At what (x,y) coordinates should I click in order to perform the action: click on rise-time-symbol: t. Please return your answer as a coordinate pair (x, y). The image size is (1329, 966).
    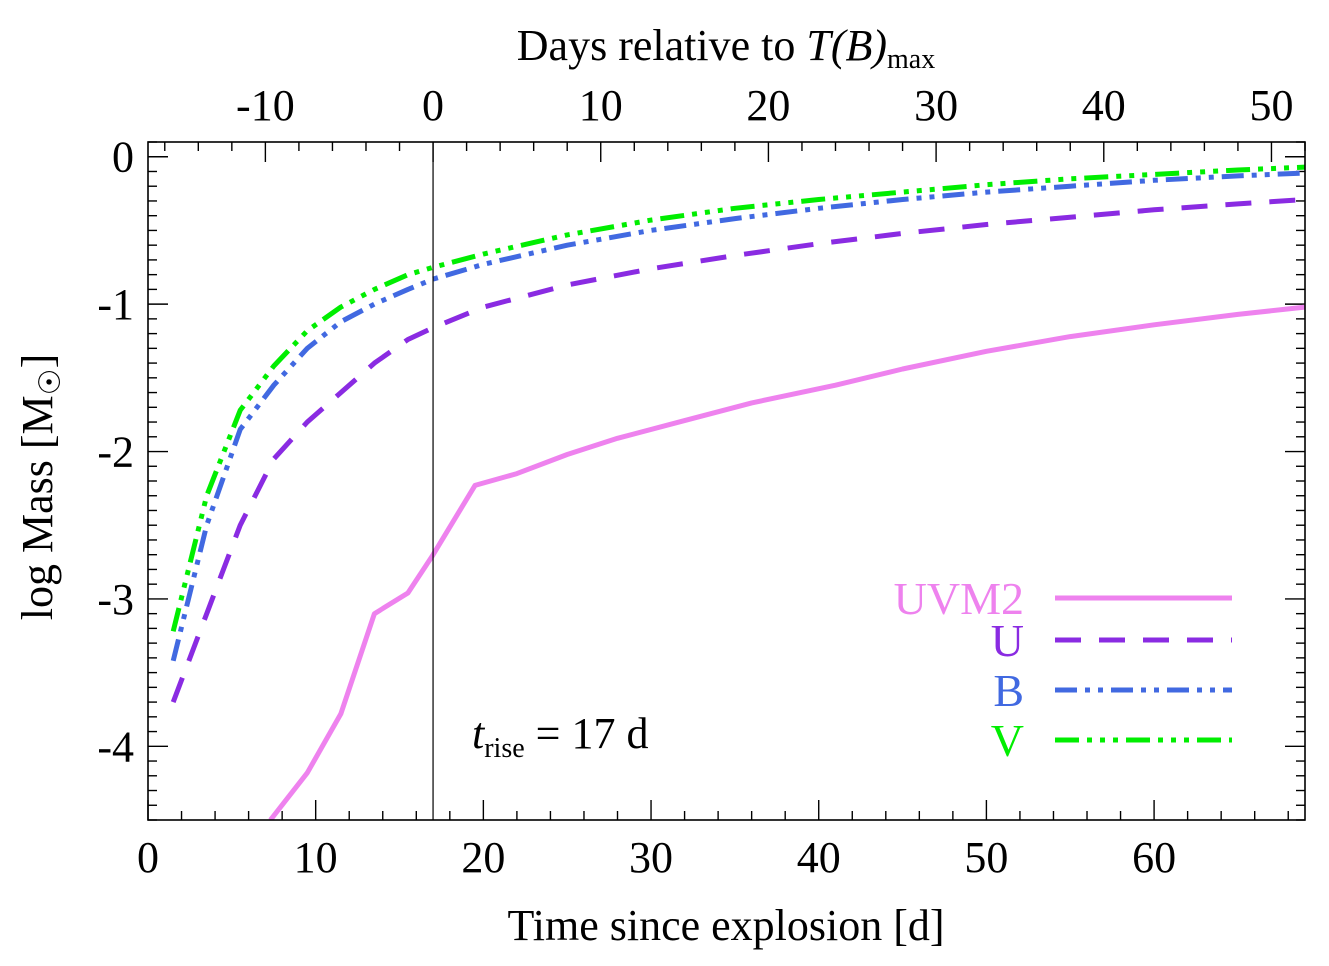
    Looking at the image, I should click on (479, 733).